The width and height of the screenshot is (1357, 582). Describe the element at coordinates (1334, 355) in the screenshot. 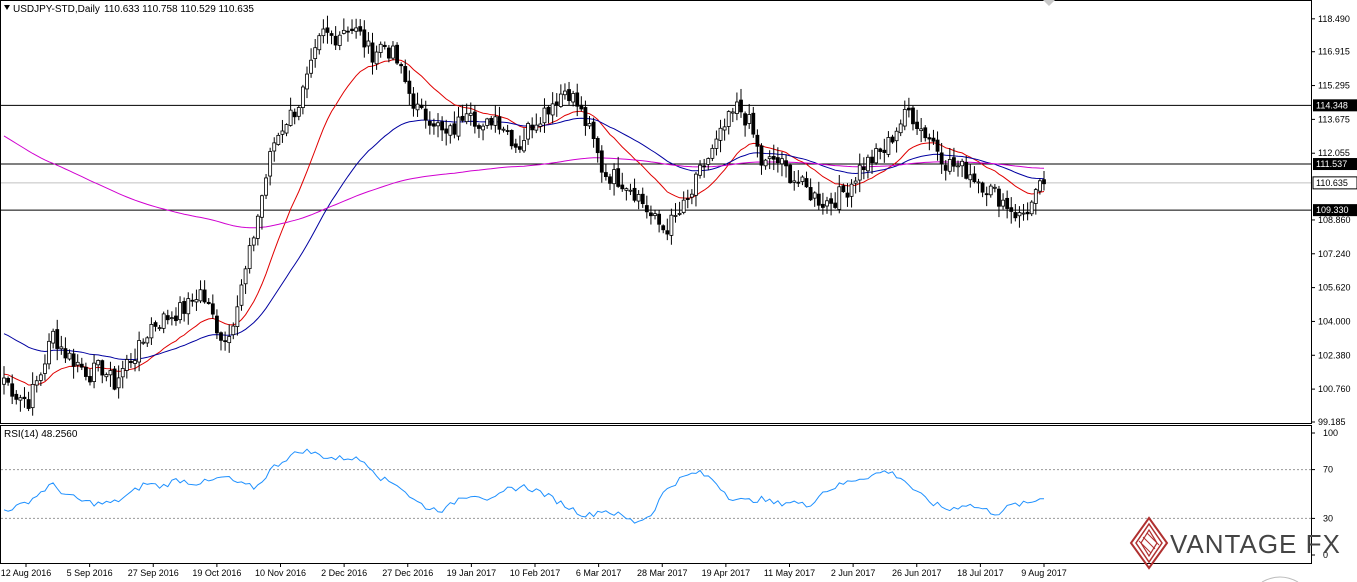

I see `y-axis-label: 102.380` at that location.